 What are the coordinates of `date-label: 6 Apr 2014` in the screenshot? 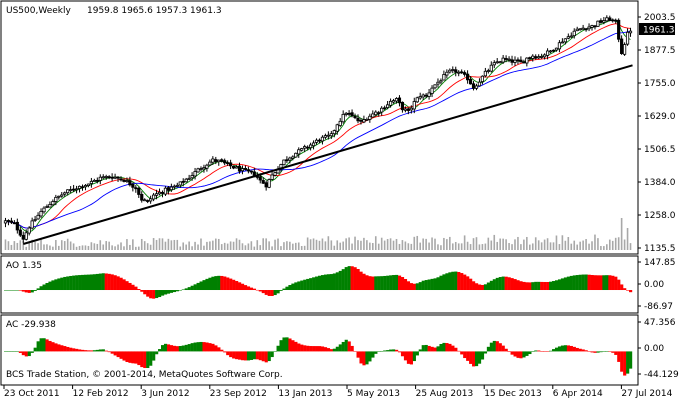 It's located at (578, 394).